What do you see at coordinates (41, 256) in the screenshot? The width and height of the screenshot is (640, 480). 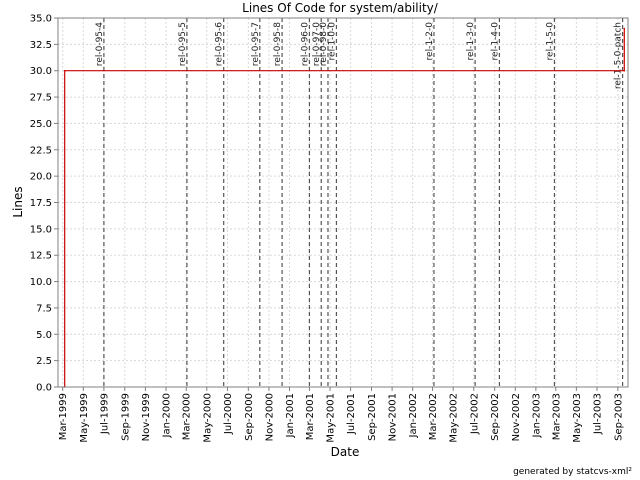 I see `y-tick-label: 12.5` at bounding box center [41, 256].